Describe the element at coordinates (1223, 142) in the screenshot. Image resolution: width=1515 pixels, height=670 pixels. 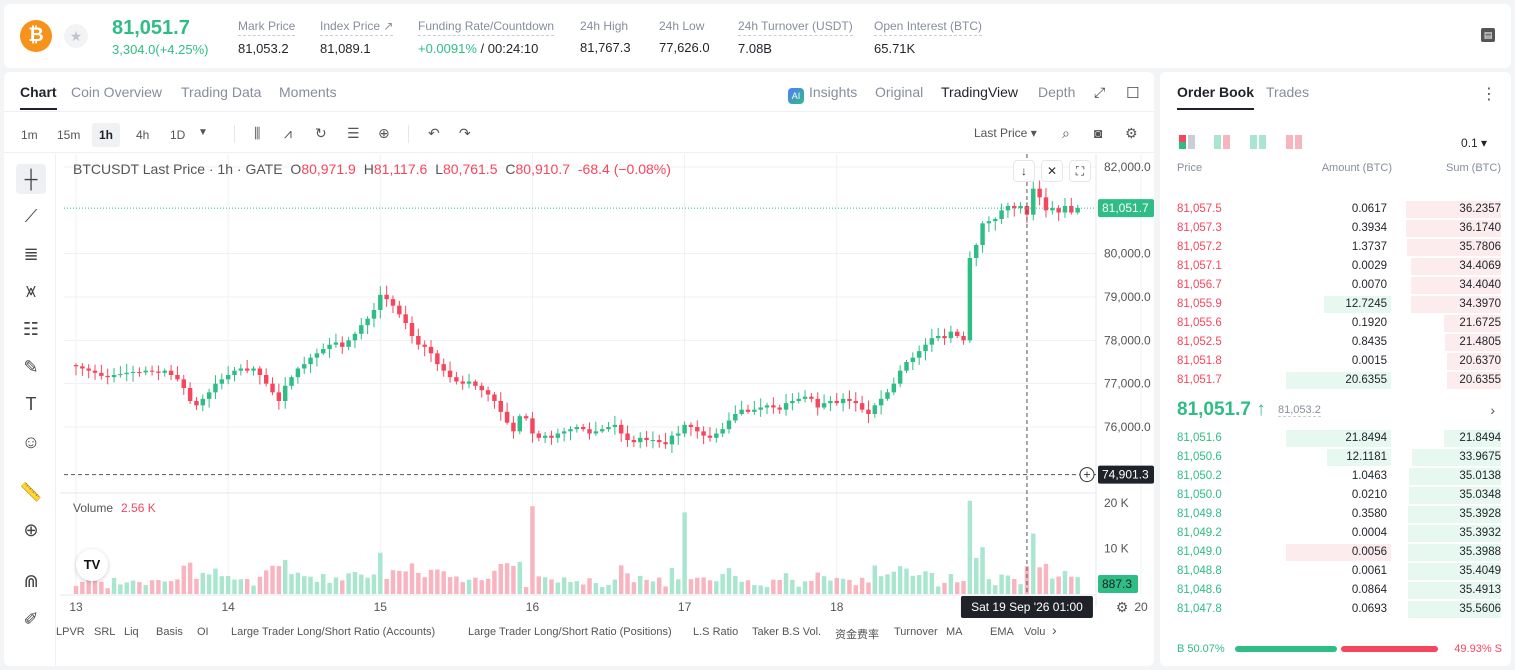
I see `view-both-alt-icon` at that location.